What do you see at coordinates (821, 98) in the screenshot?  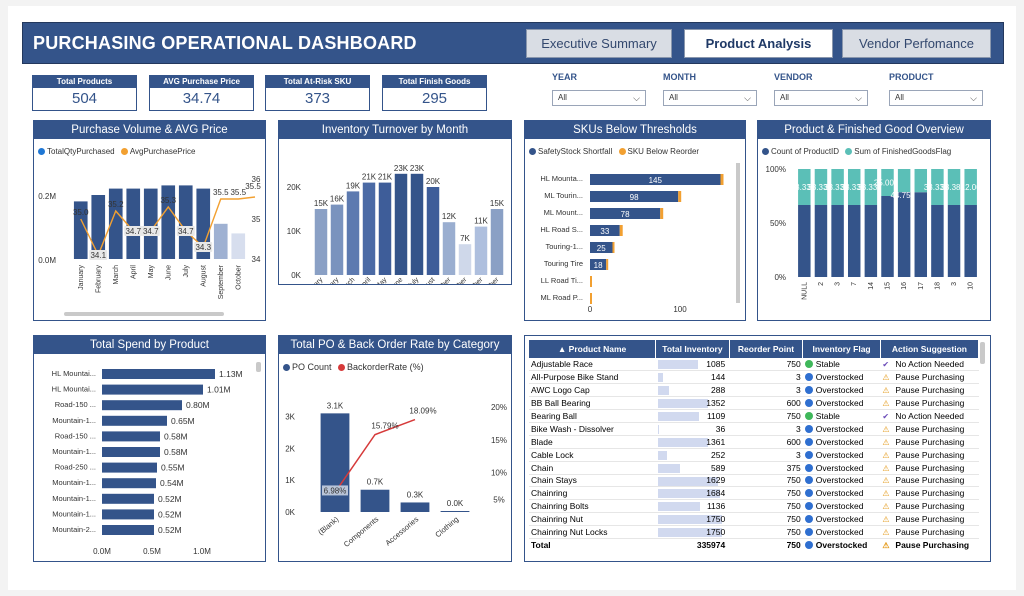 I see `vendor-dropdown: All ⌵` at bounding box center [821, 98].